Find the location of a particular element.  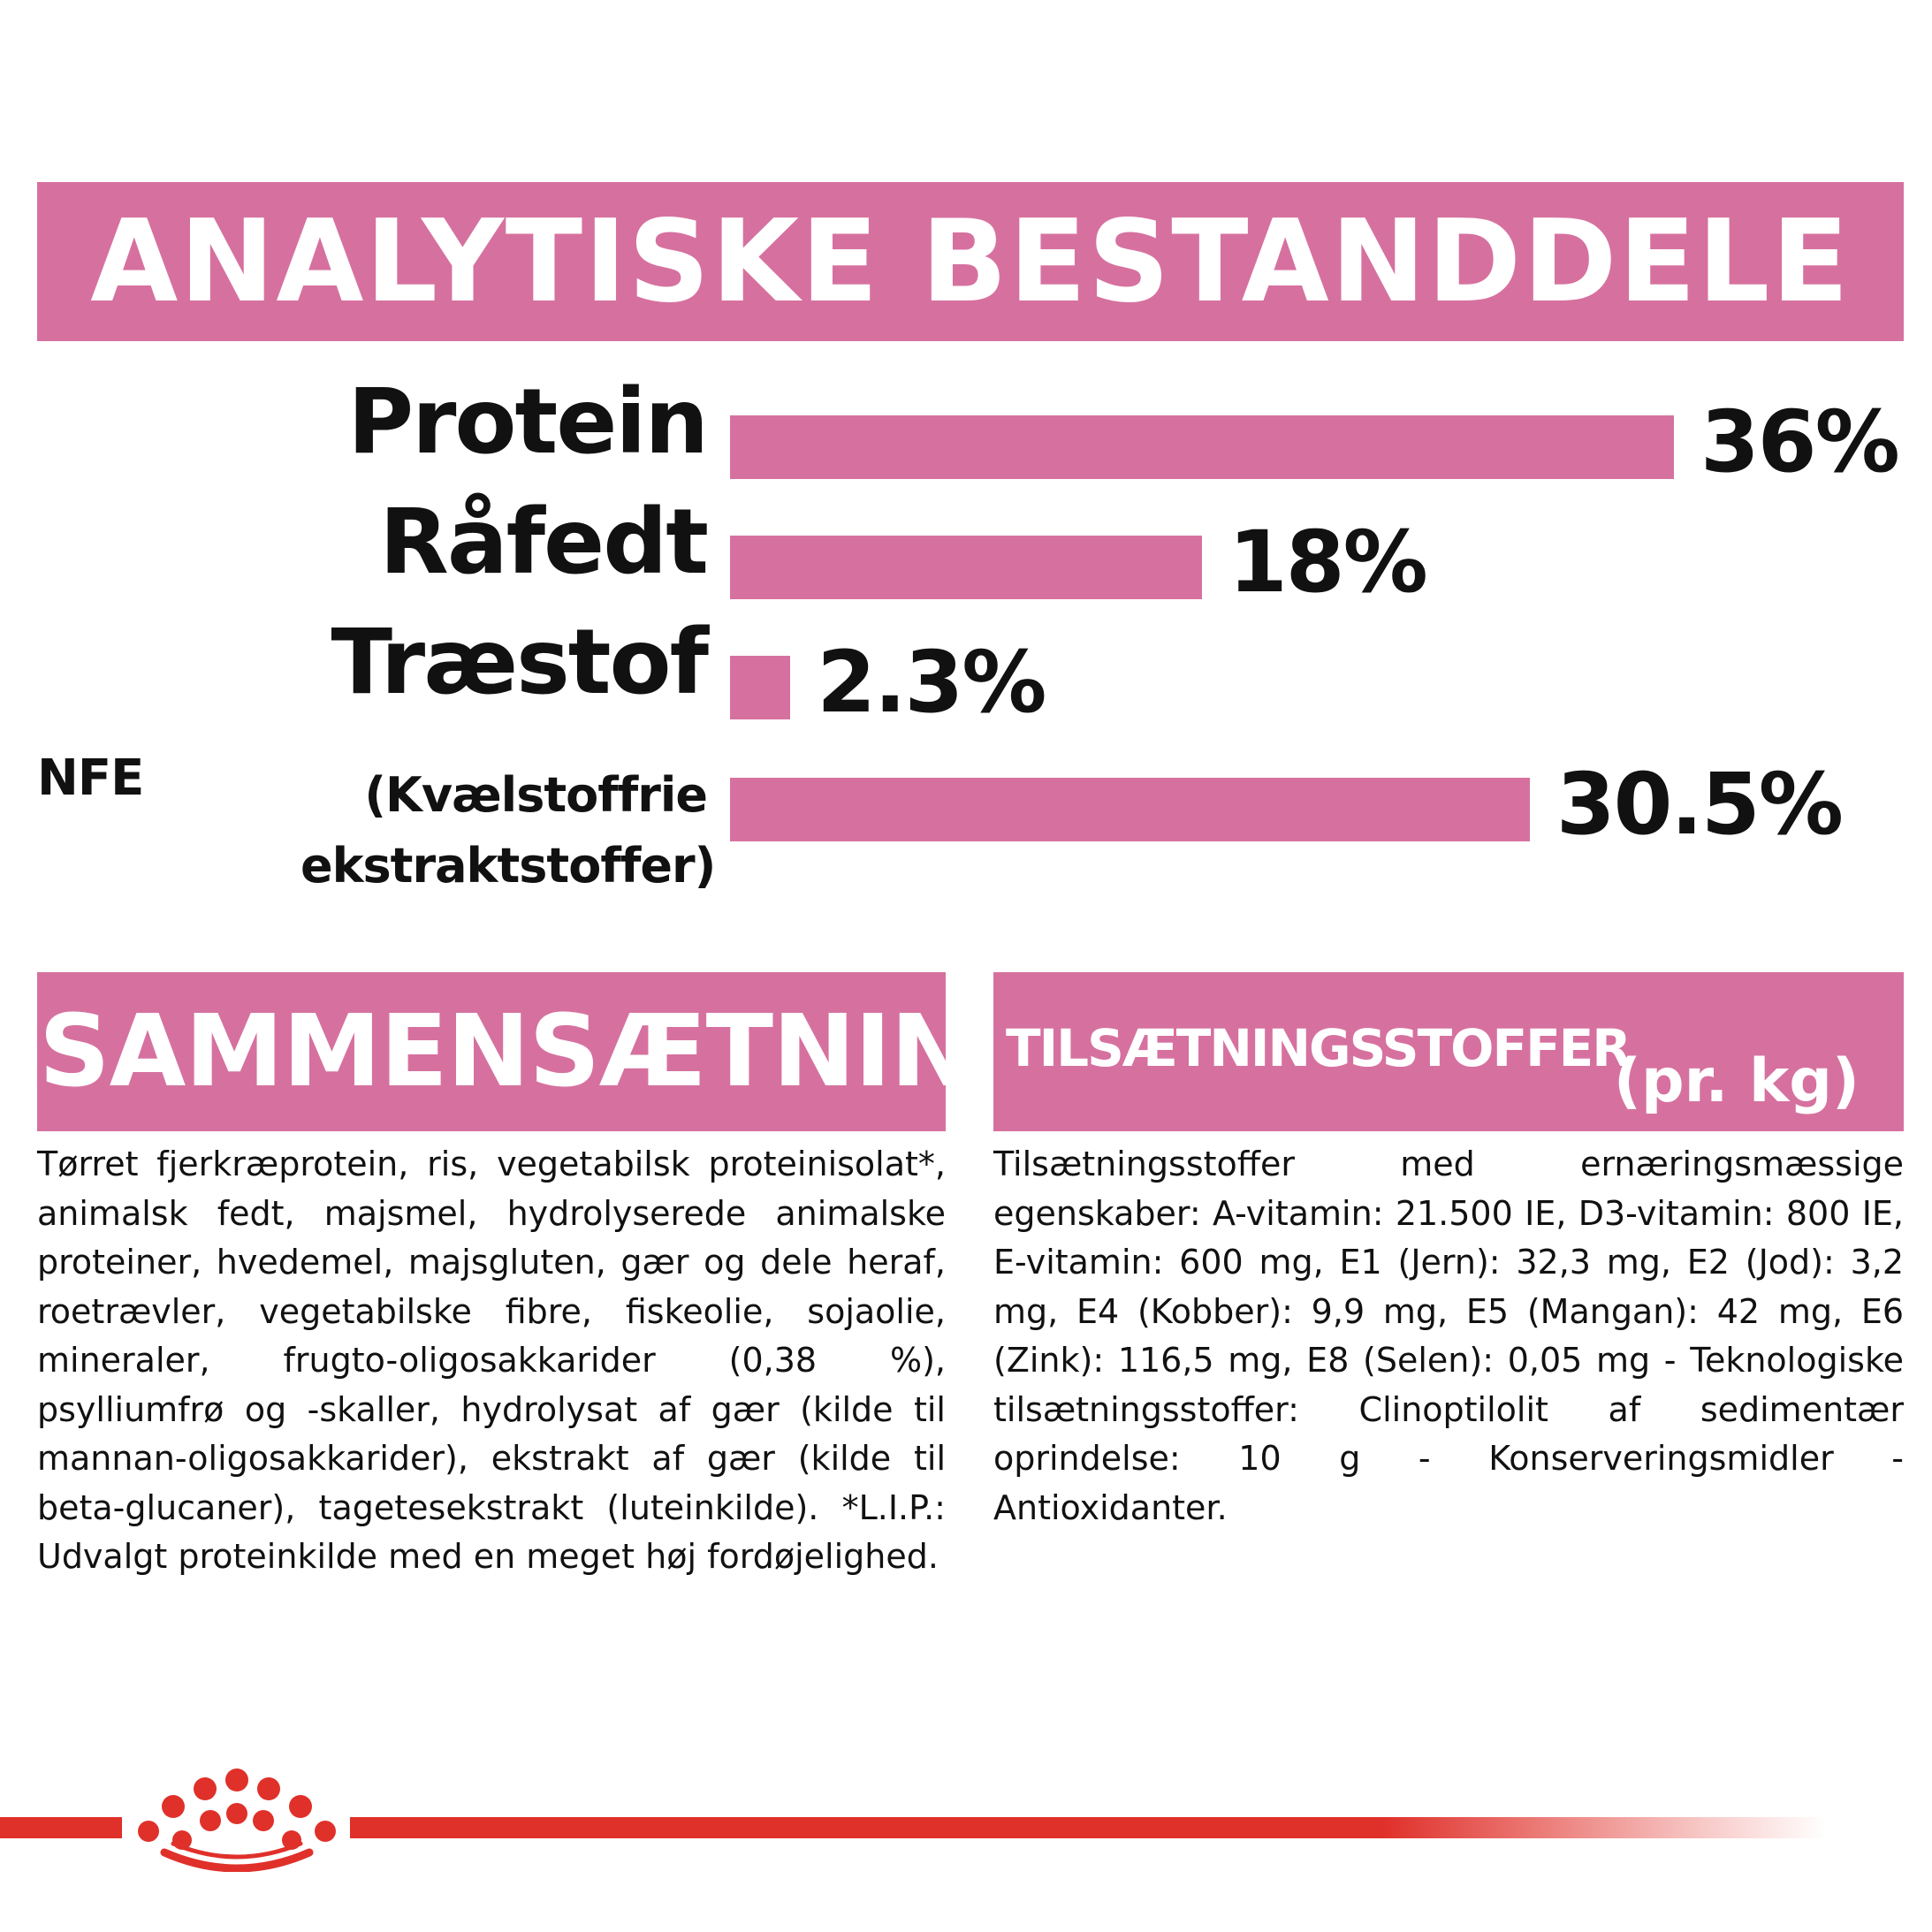

footer-line-right is located at coordinates (1088, 1828).